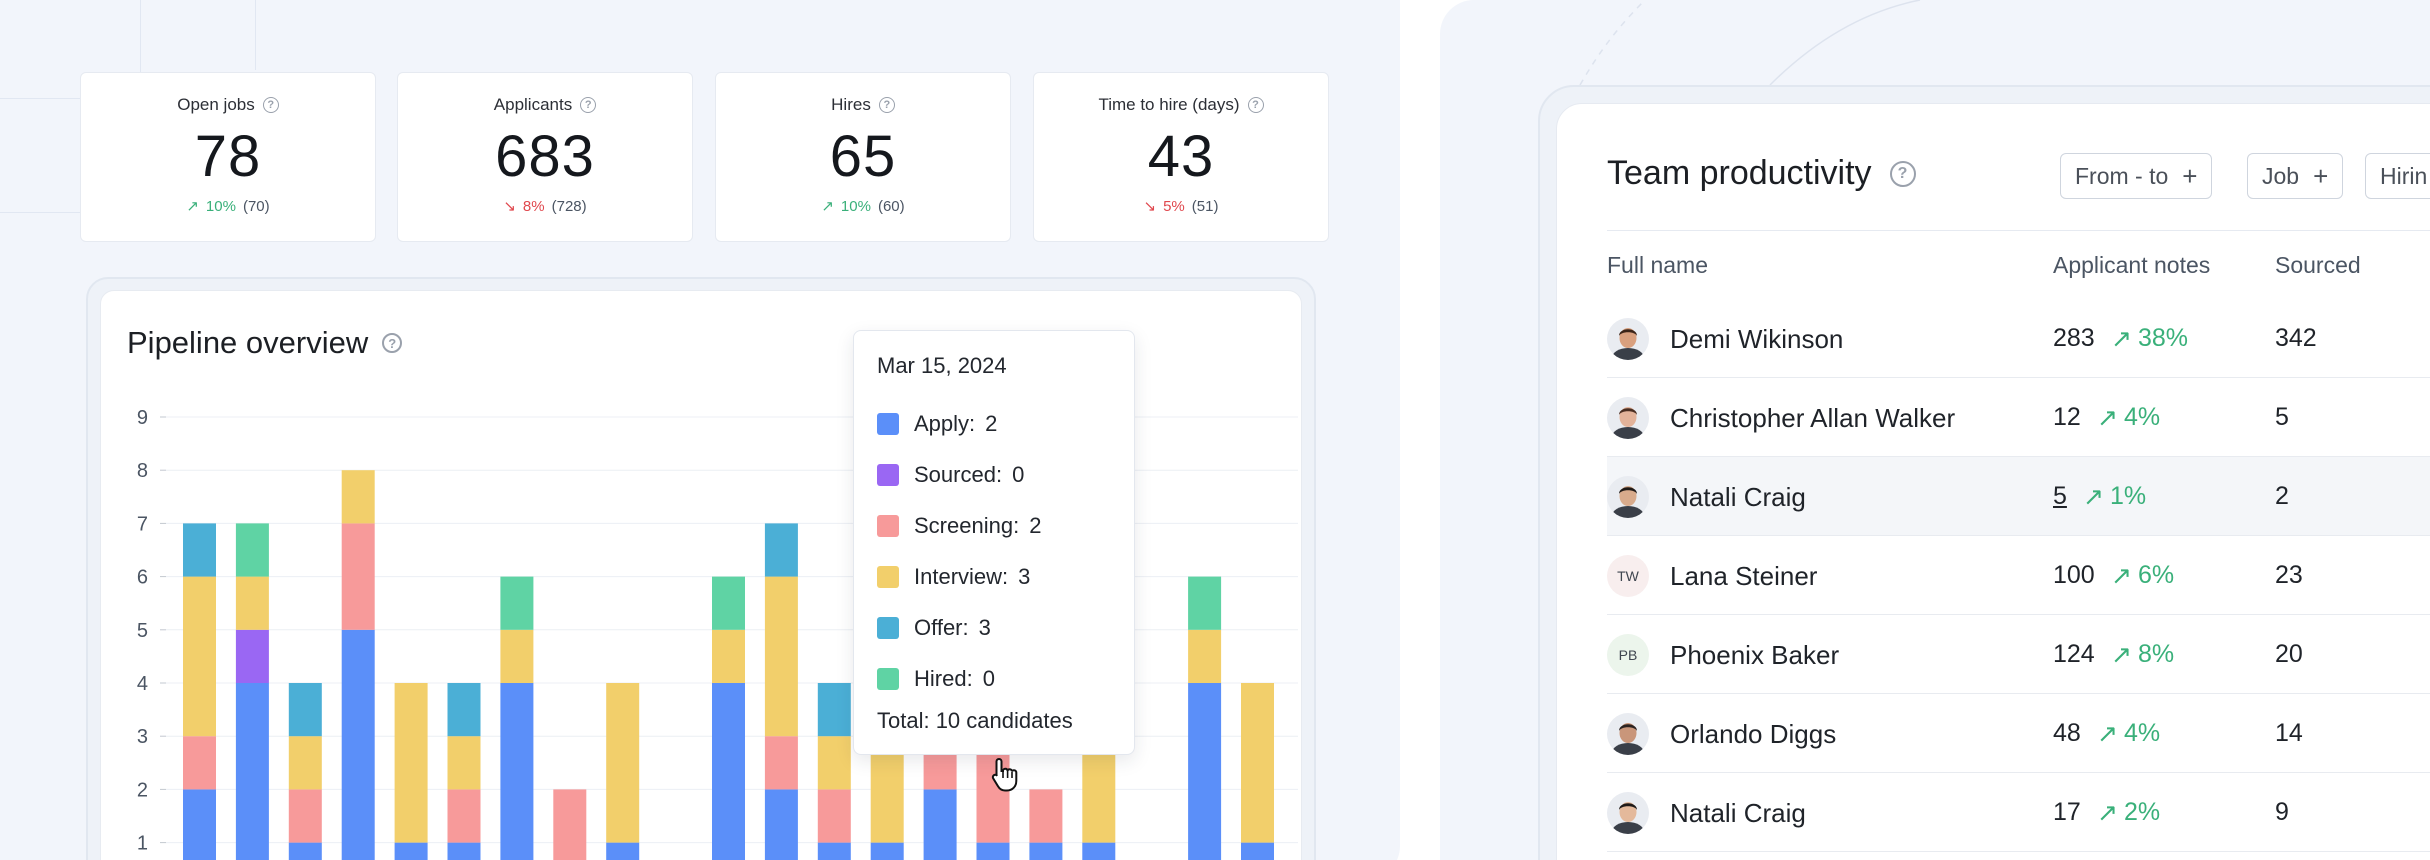  Describe the element at coordinates (2018, 733) in the screenshot. I see `table-row: Orlando Diggs 48 ↗ 4% 14` at that location.